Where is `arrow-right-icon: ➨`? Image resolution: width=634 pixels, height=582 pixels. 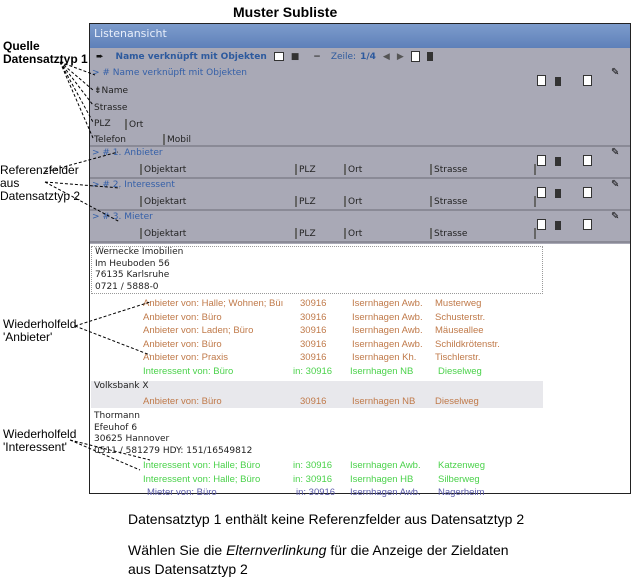 arrow-right-icon: ➨ is located at coordinates (100, 57).